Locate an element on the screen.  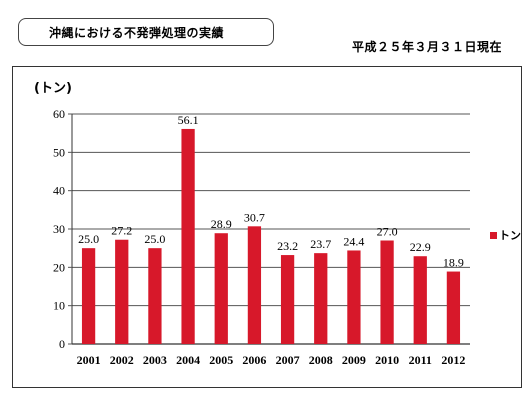
bar-2003 is located at coordinates (155, 296).